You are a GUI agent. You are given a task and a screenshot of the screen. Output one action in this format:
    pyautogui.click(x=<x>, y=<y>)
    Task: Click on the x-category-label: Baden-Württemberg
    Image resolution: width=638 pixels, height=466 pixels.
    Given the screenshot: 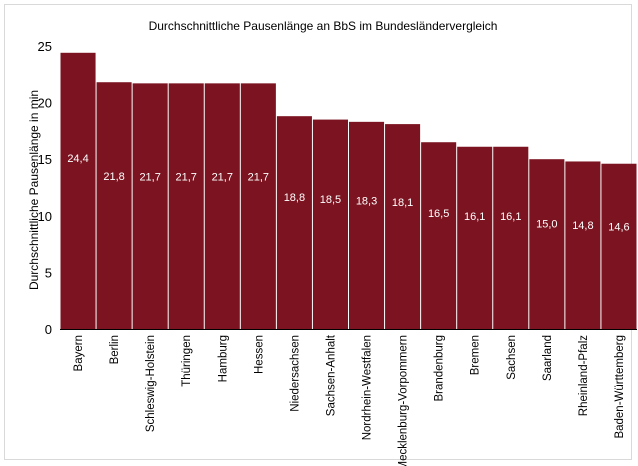 What is the action you would take?
    pyautogui.click(x=620, y=387)
    